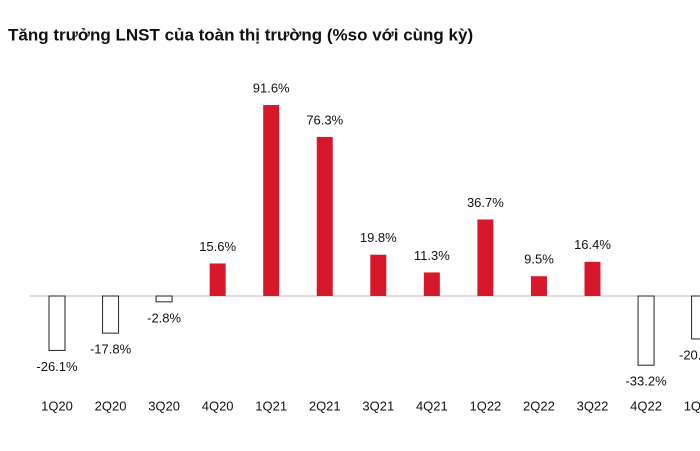 This screenshot has height=451, width=700. Describe the element at coordinates (271, 87) in the screenshot. I see `value-label: 91.6%` at that location.